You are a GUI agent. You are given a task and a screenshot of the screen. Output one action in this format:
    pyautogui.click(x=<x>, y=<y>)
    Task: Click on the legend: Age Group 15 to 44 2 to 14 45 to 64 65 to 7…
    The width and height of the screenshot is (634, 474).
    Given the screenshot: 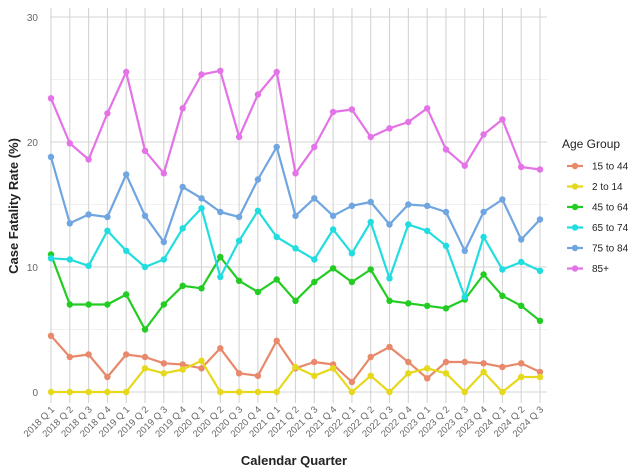 What is the action you would take?
    pyautogui.click(x=595, y=206)
    